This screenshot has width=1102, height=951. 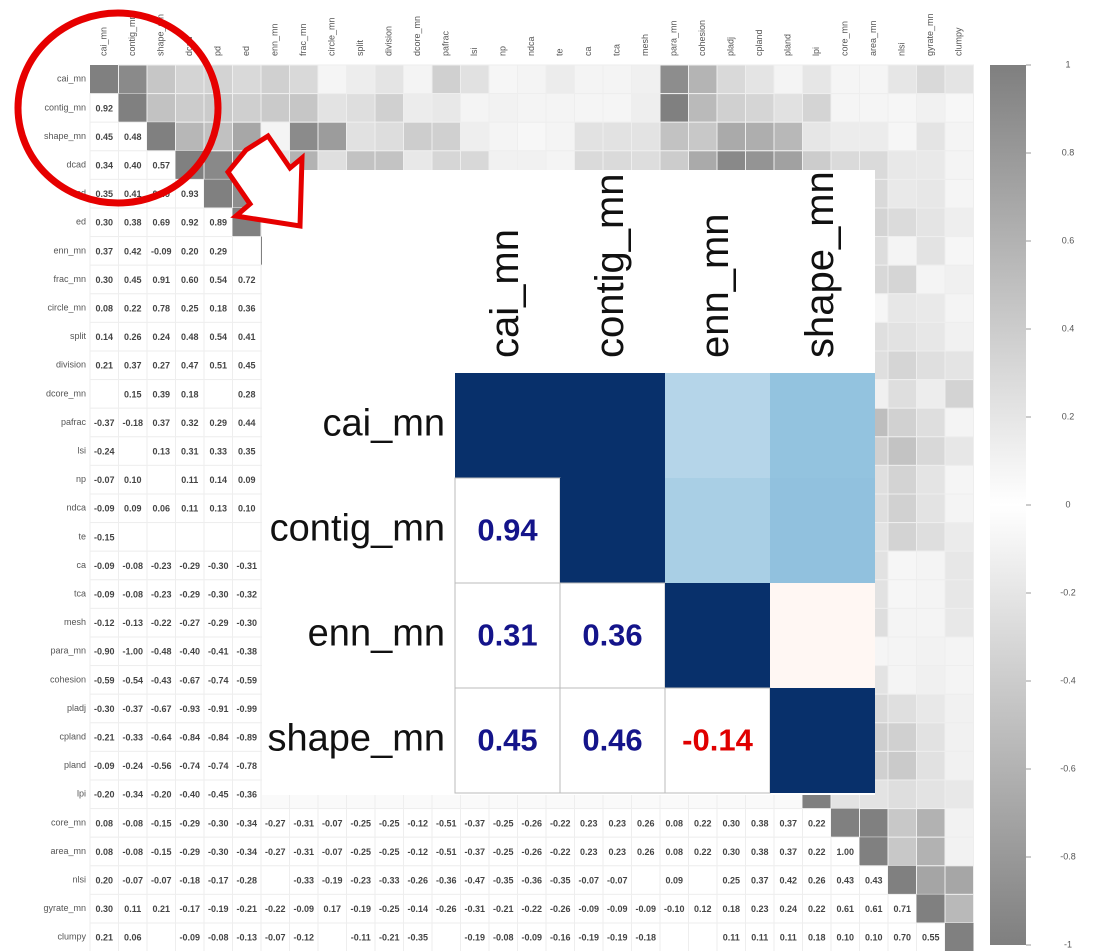 I want to click on cell-value: 0.43, so click(x=874, y=880).